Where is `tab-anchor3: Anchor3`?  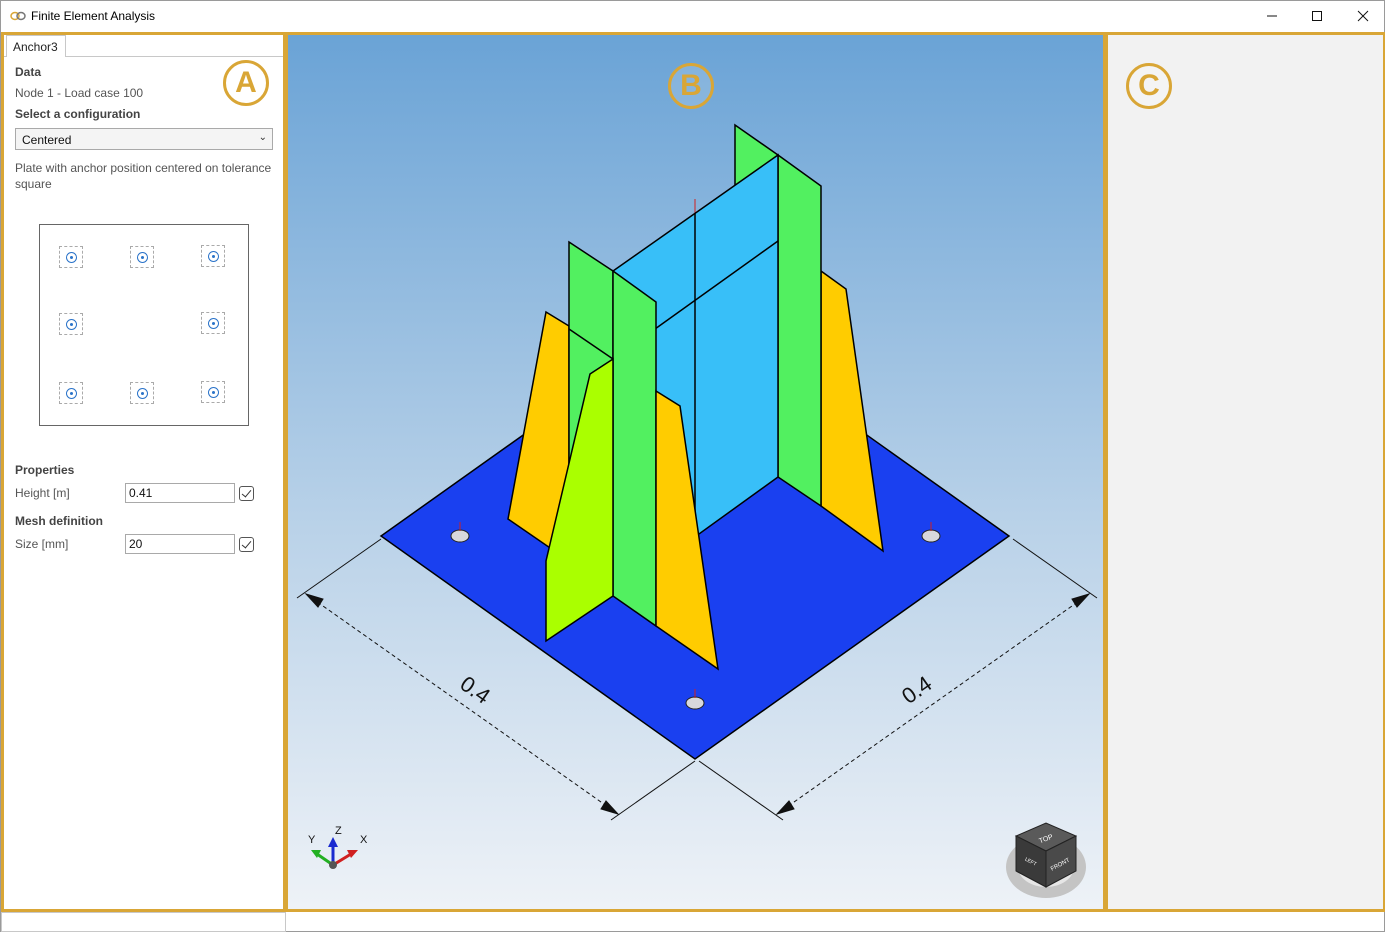 tab-anchor3: Anchor3 is located at coordinates (36, 46).